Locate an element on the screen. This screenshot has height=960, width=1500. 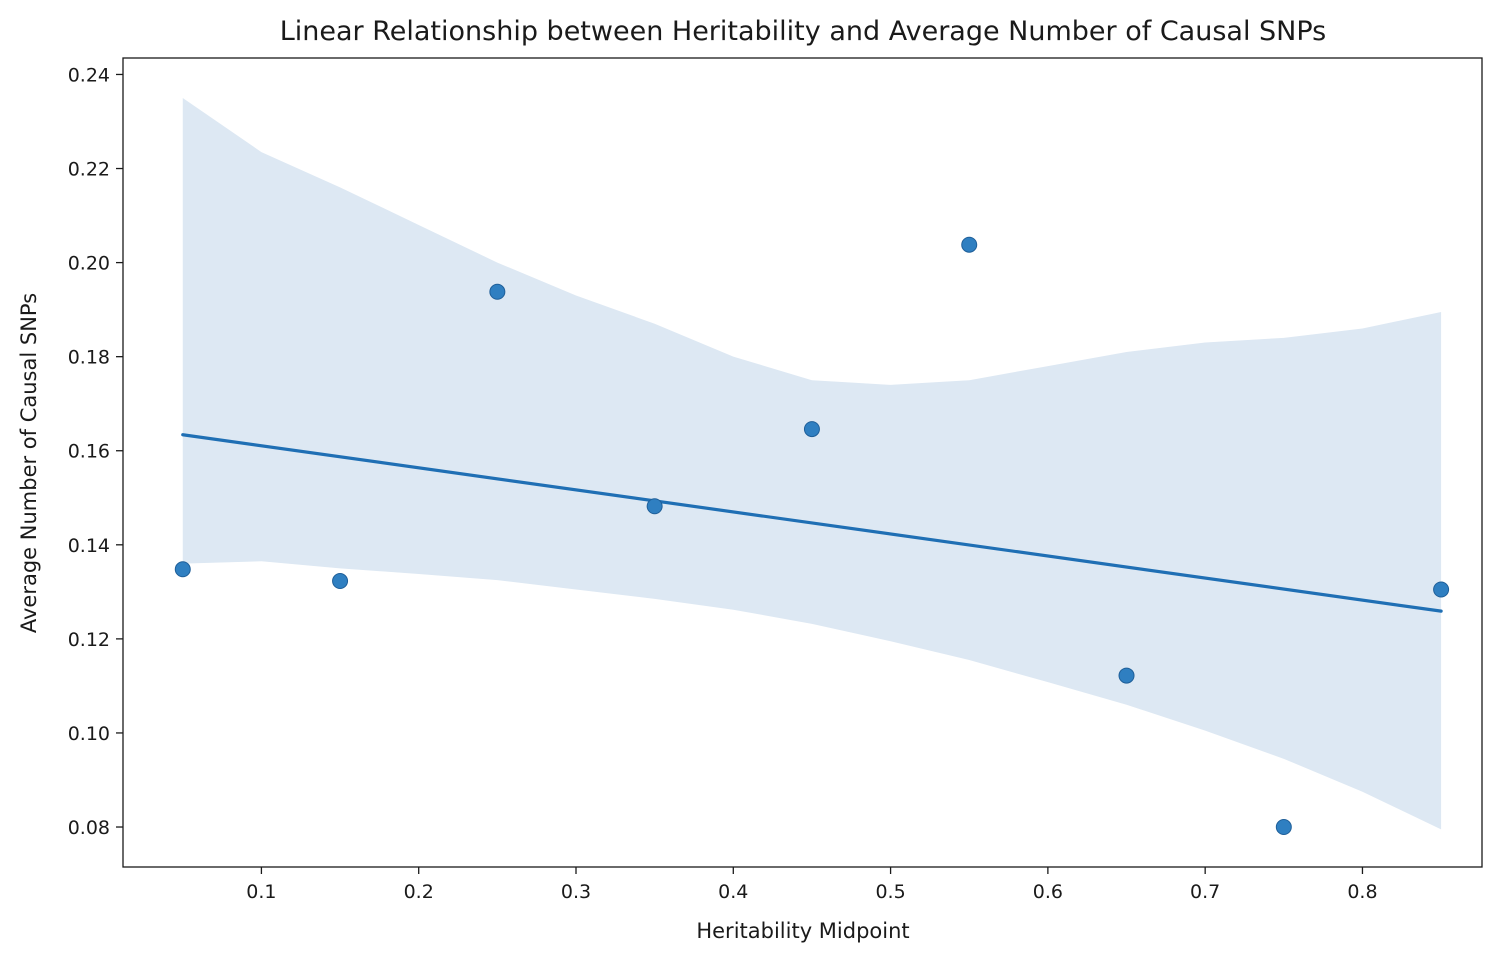
x-axis-ticks: 0.1 0.2 0.3 0.4 0.5 0.6 0.7 0.8 is located at coordinates (812, 885).